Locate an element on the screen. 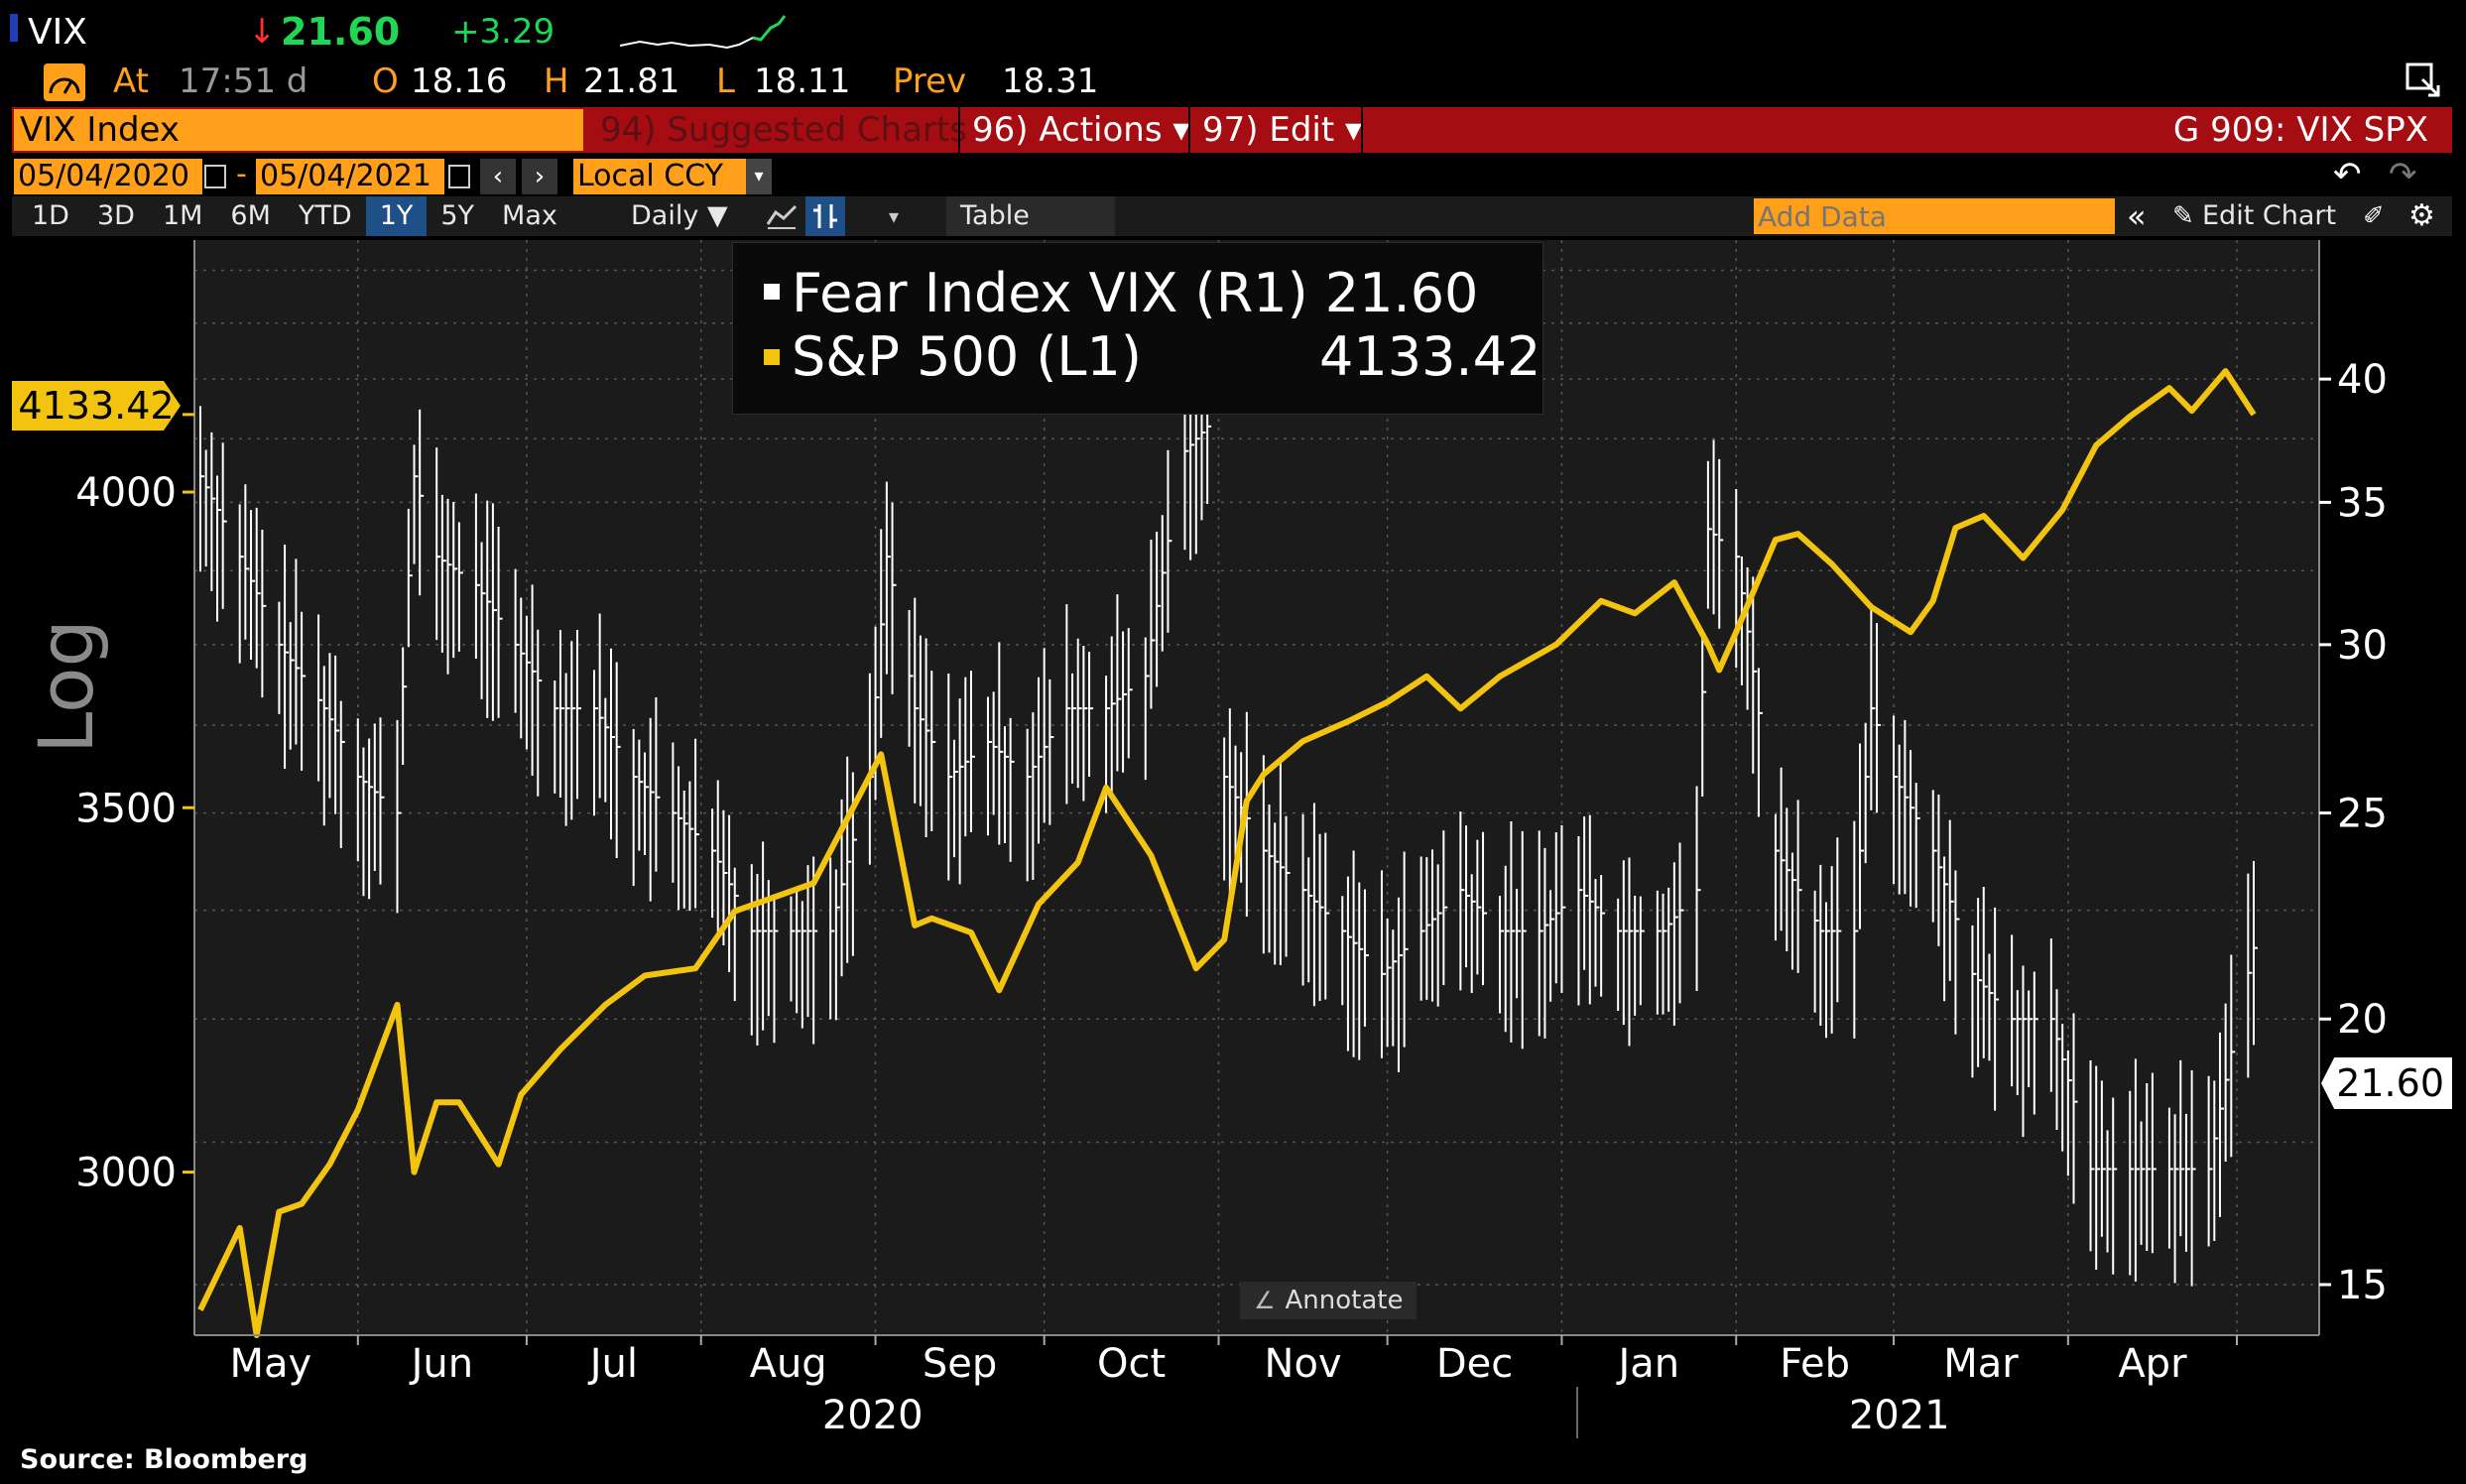 The width and height of the screenshot is (2466, 1484). at-label: At is located at coordinates (131, 81).